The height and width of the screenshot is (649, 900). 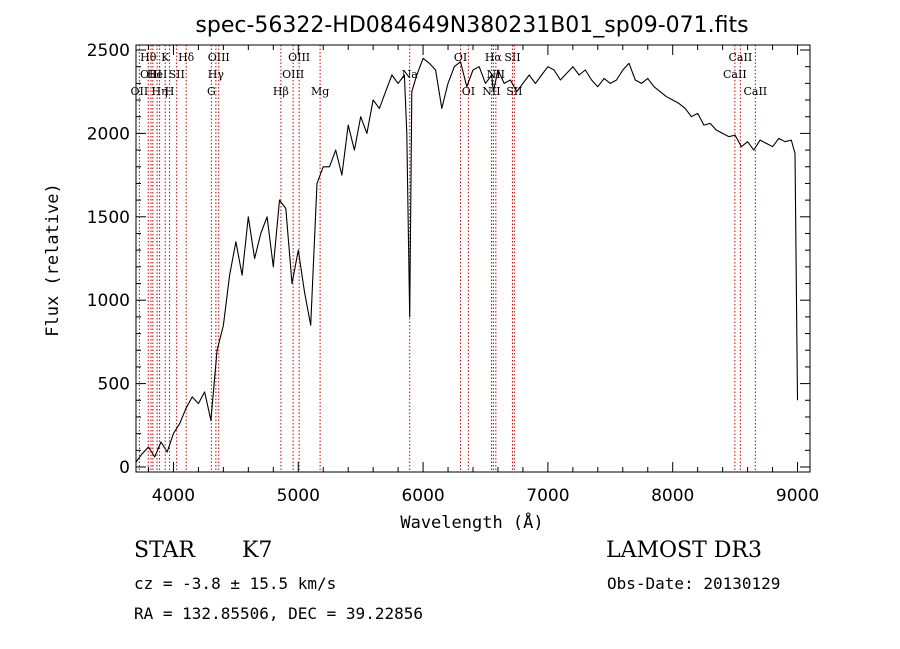 I want to click on line-label-10-0: G, so click(x=211, y=91).